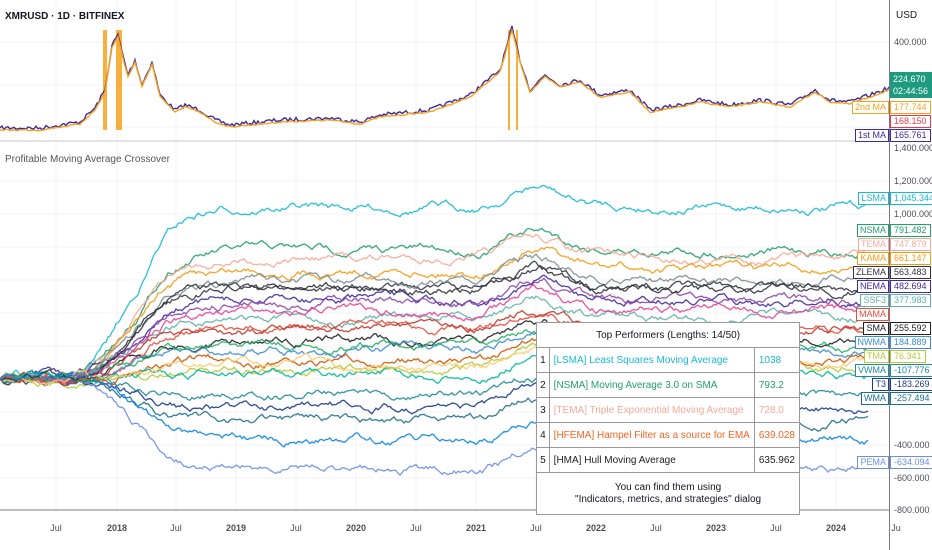 The image size is (932, 550). Describe the element at coordinates (911, 398) in the screenshot. I see `series-value-tag: -257.494` at that location.